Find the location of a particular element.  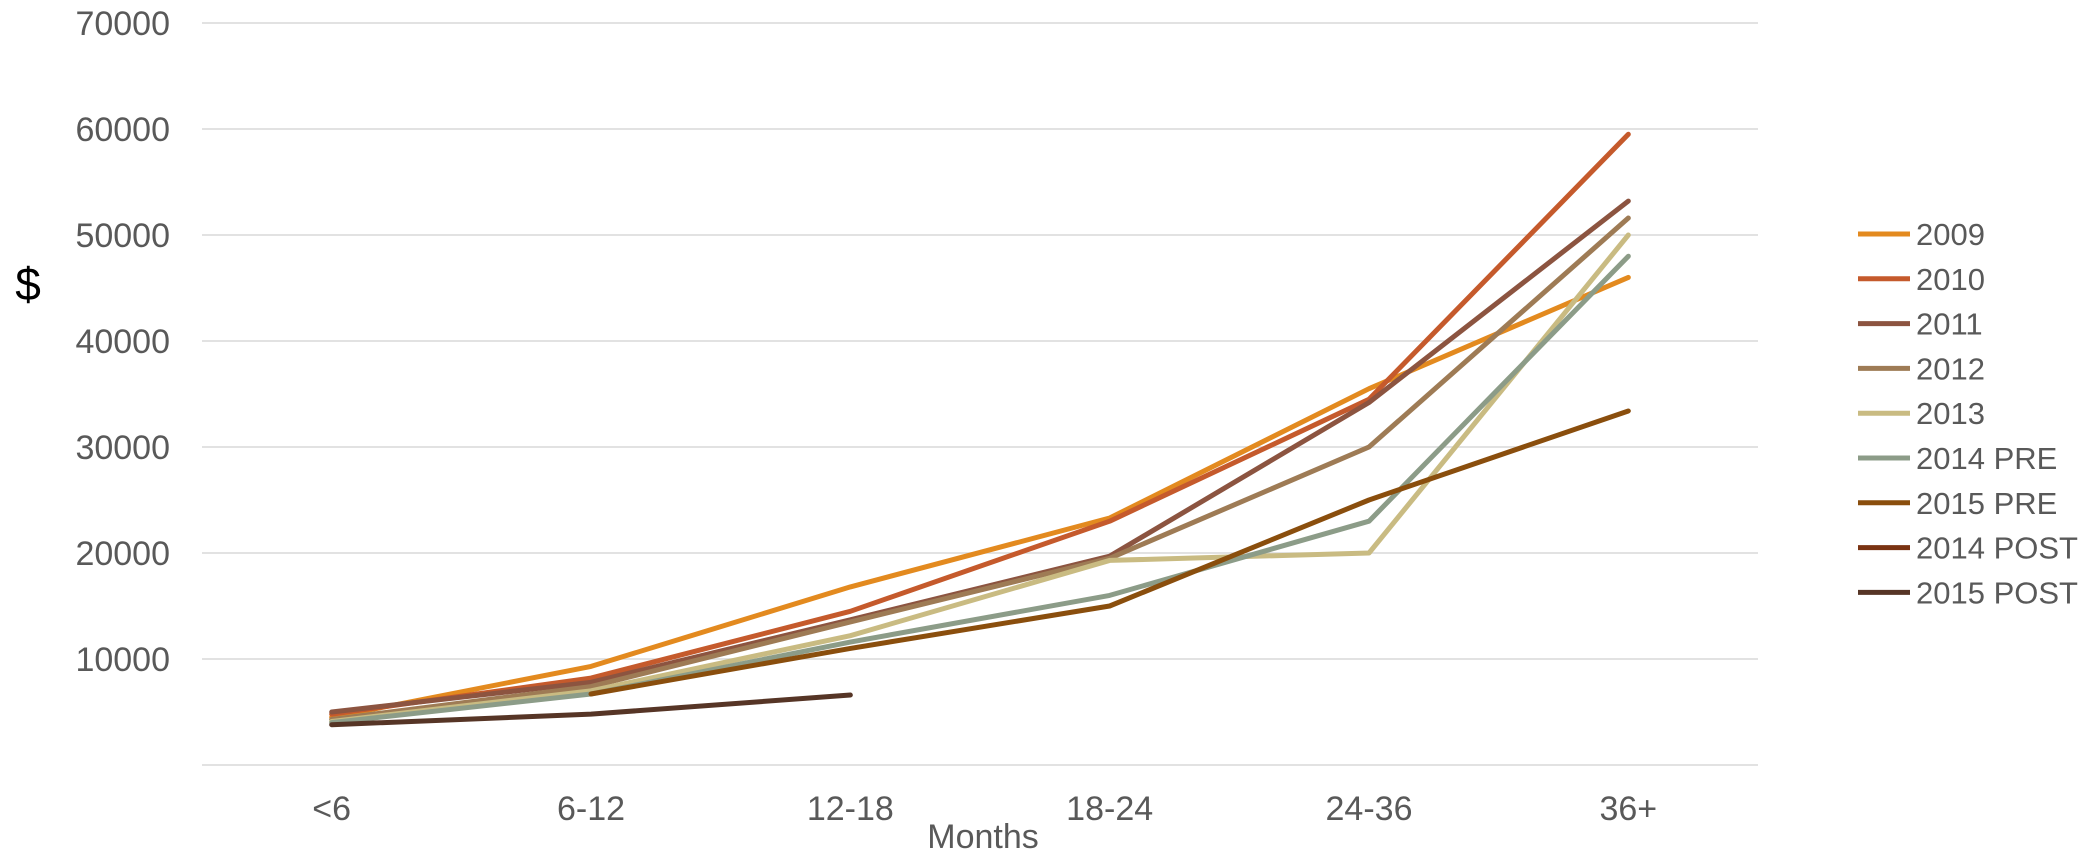

y-axis-title: $ is located at coordinates (28, 284).